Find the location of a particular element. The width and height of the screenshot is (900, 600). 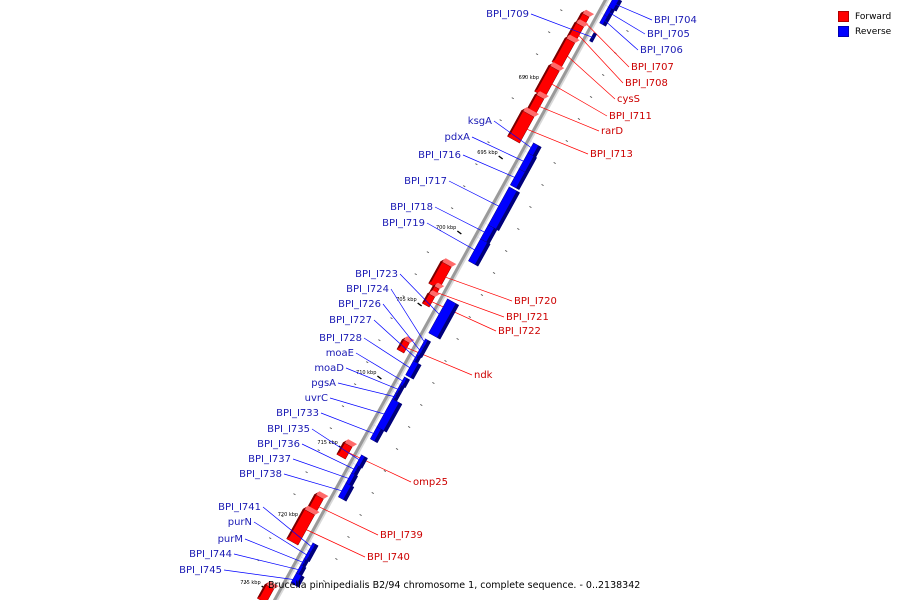

label-bpi-i709: BPI_I709 is located at coordinates (540, 23).